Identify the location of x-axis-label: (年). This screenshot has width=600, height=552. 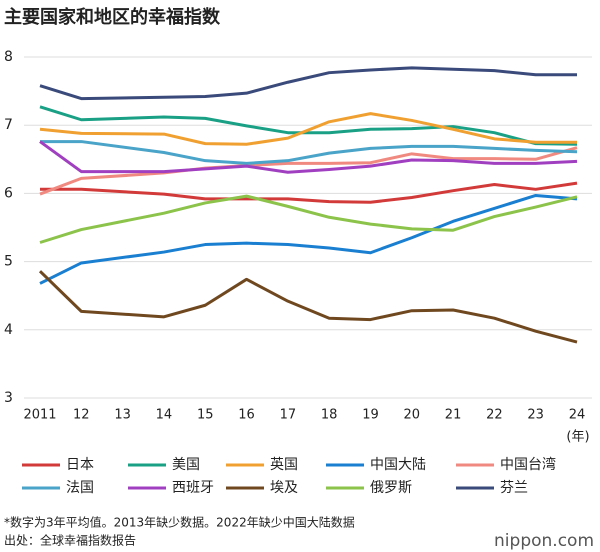
(577, 437).